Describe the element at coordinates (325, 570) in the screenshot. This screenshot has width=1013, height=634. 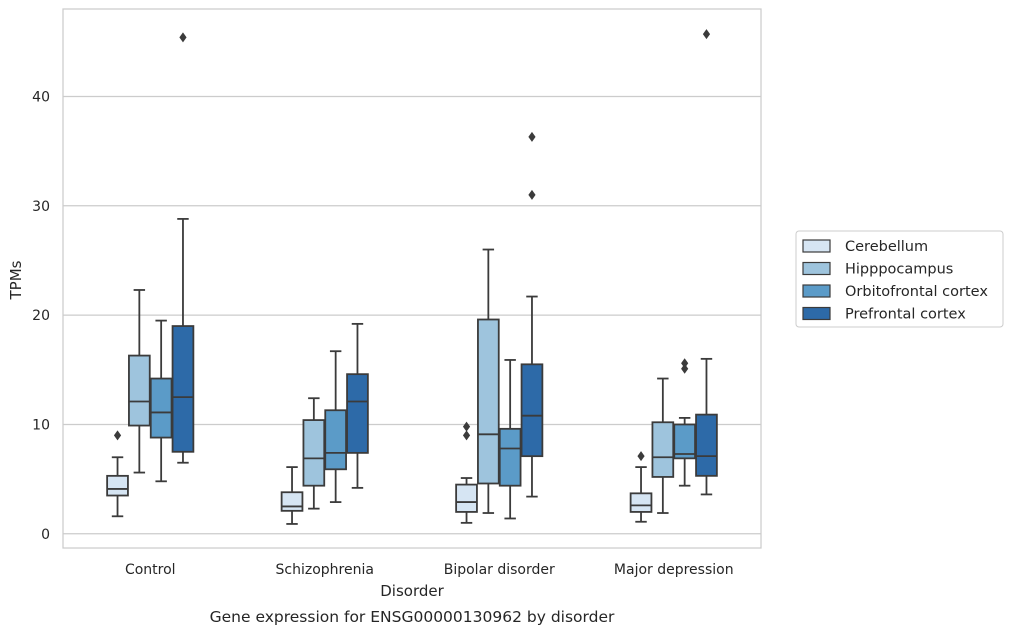
I see `x-tick-label: Schizophrenia` at that location.